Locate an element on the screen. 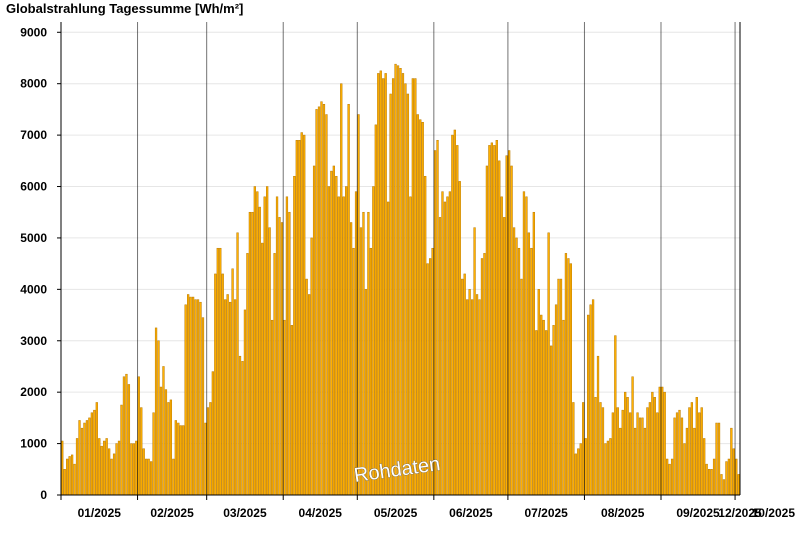 Image resolution: width=800 pixels, height=550 pixels. x-tick-label: 12/2025 is located at coordinates (740, 513).